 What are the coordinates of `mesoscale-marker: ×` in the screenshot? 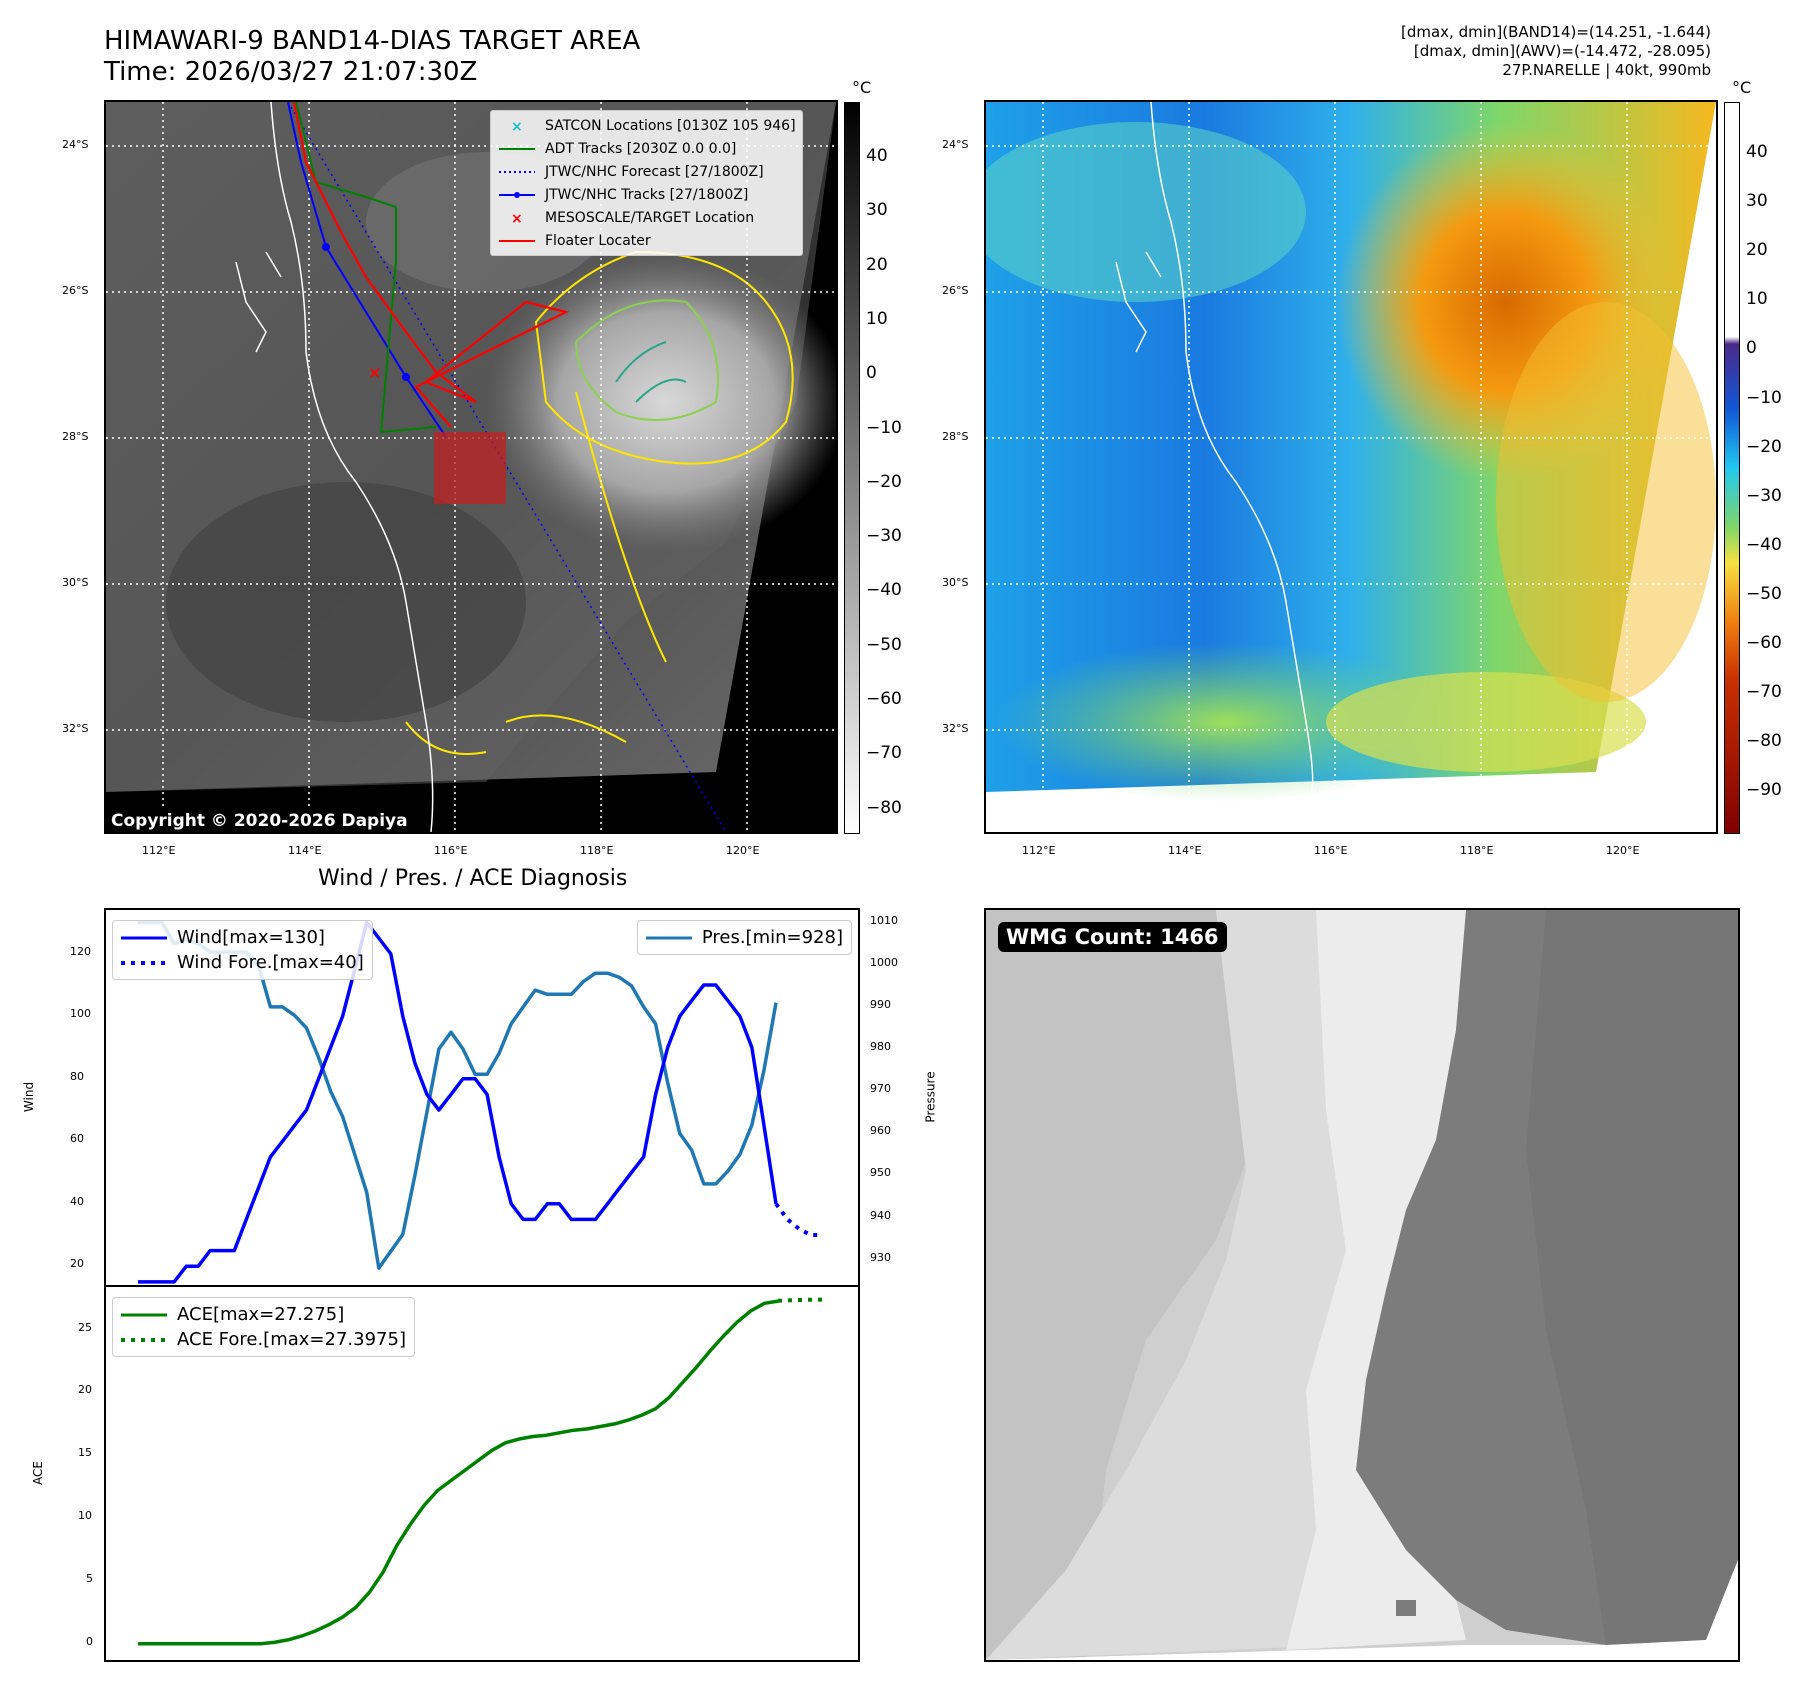 It's located at (374, 372).